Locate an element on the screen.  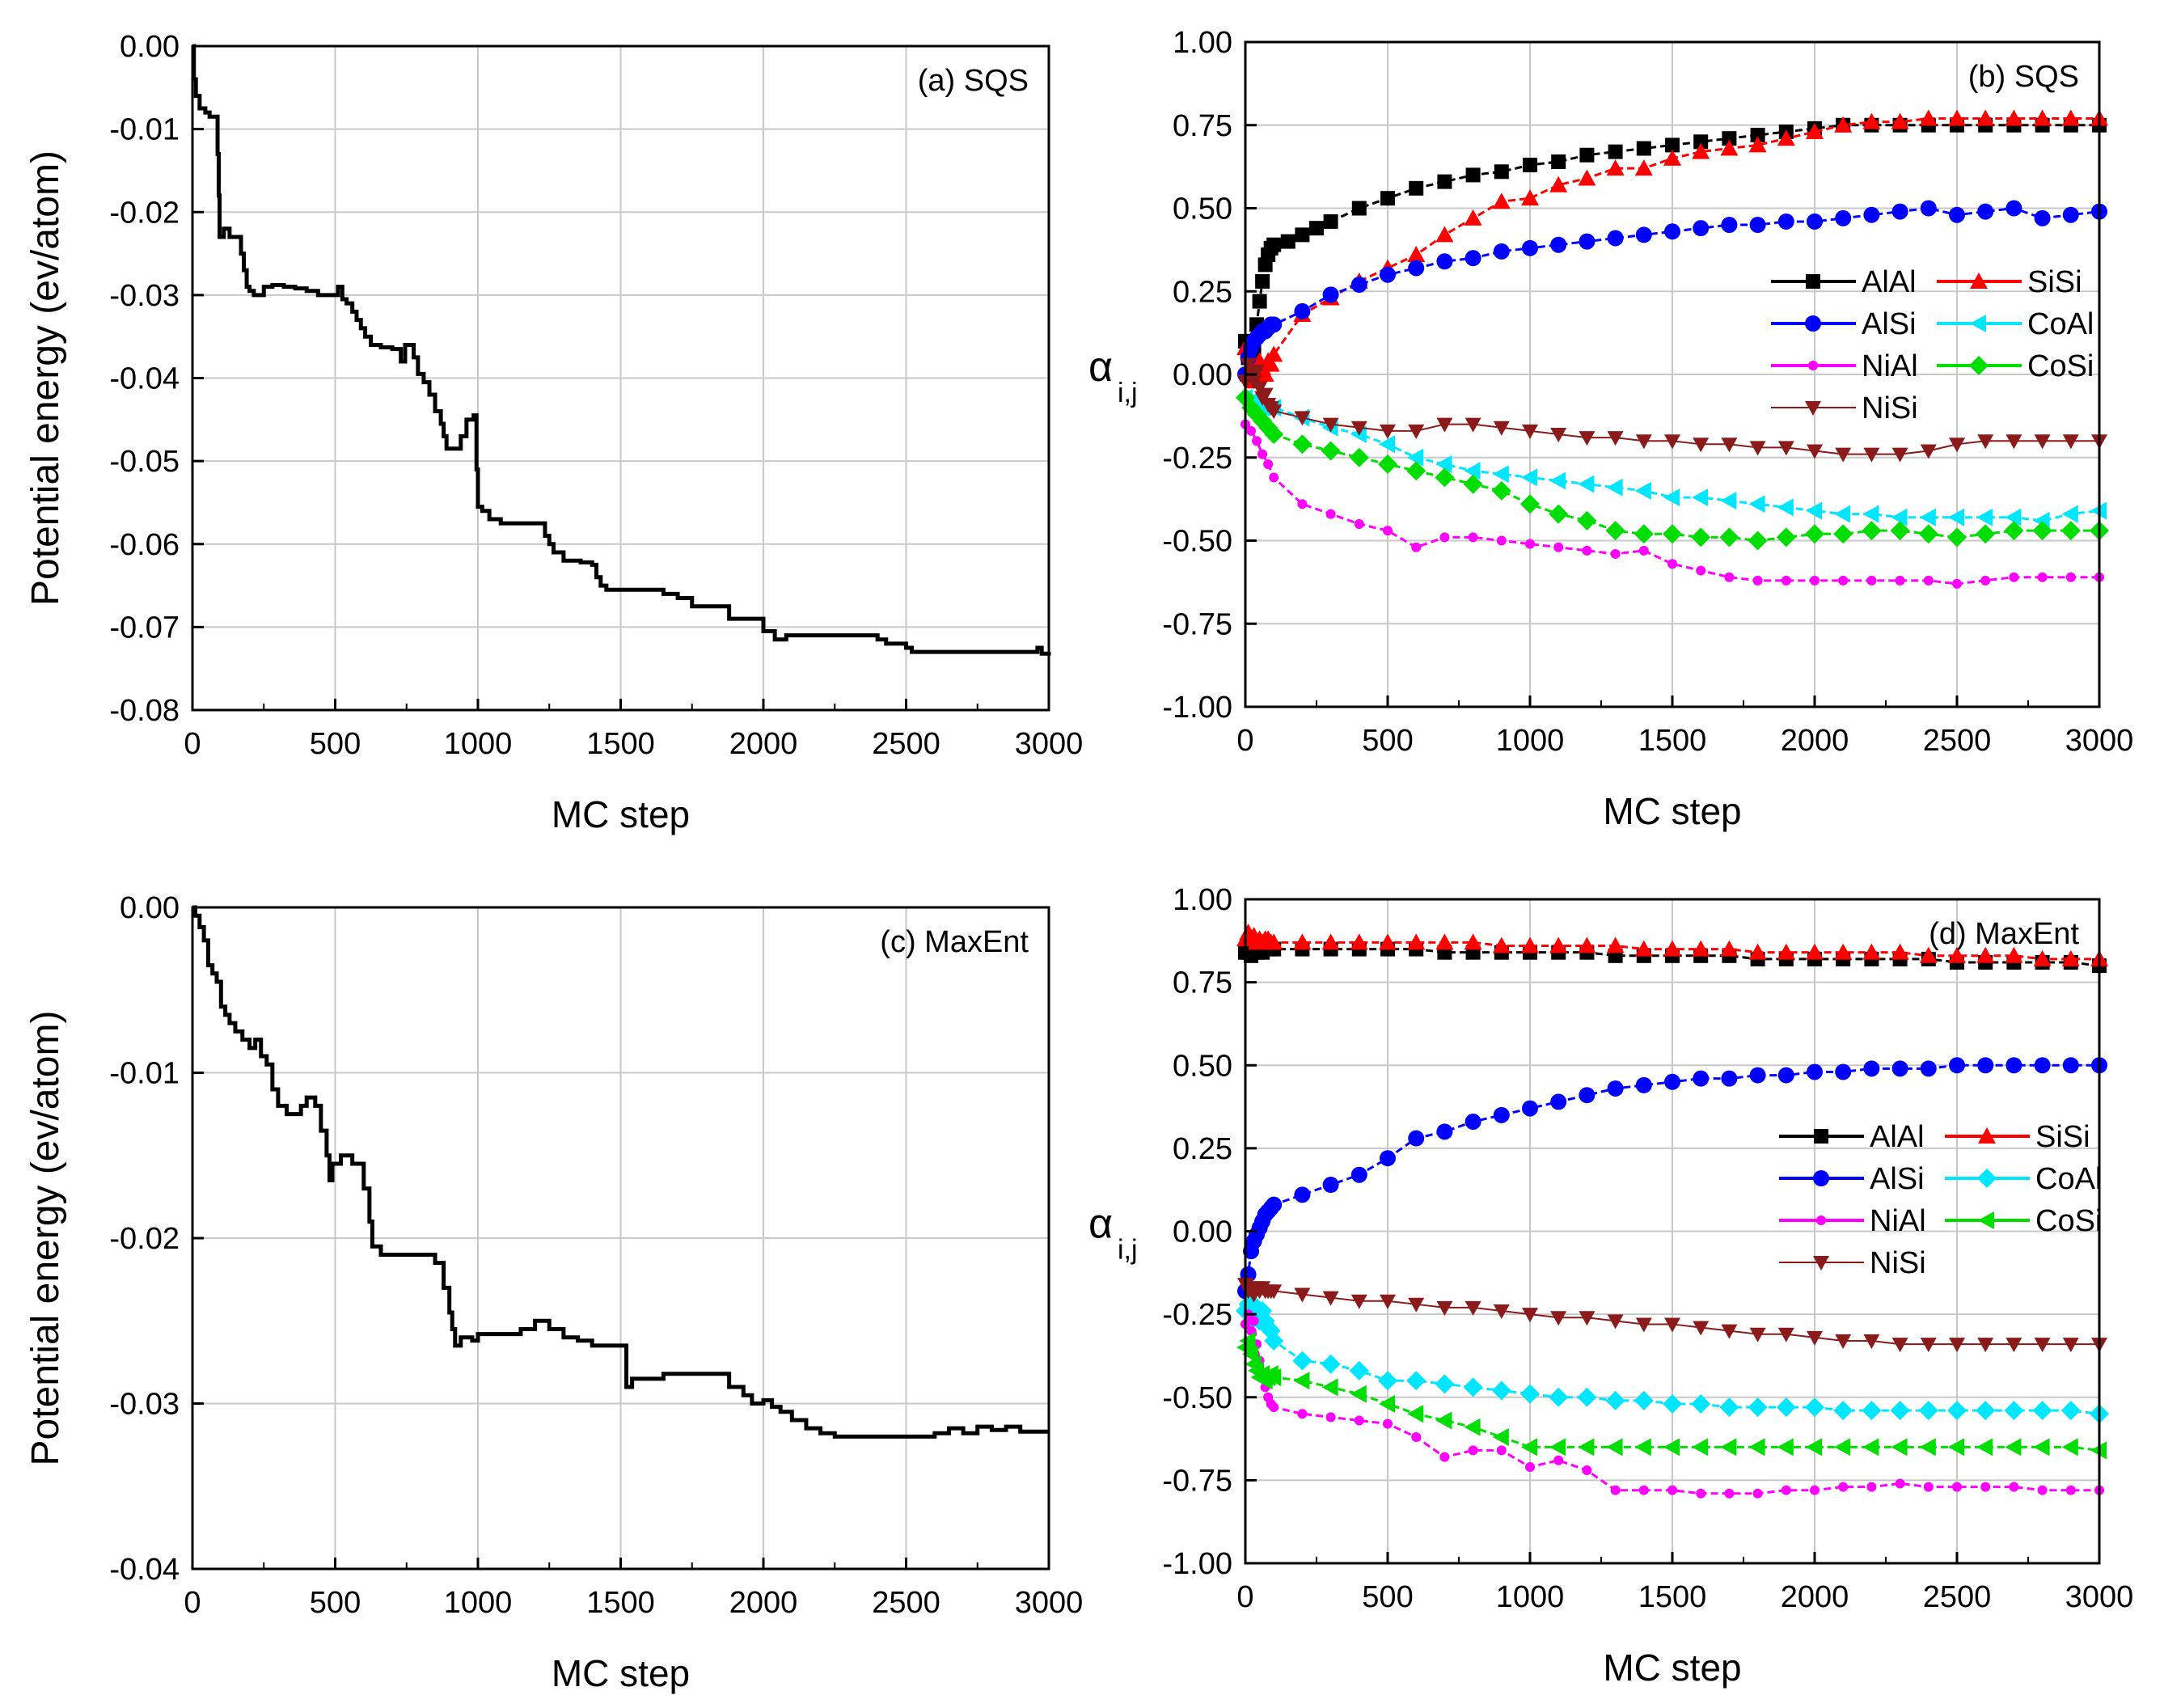
y-tick-label: -0.07 is located at coordinates (144, 628).